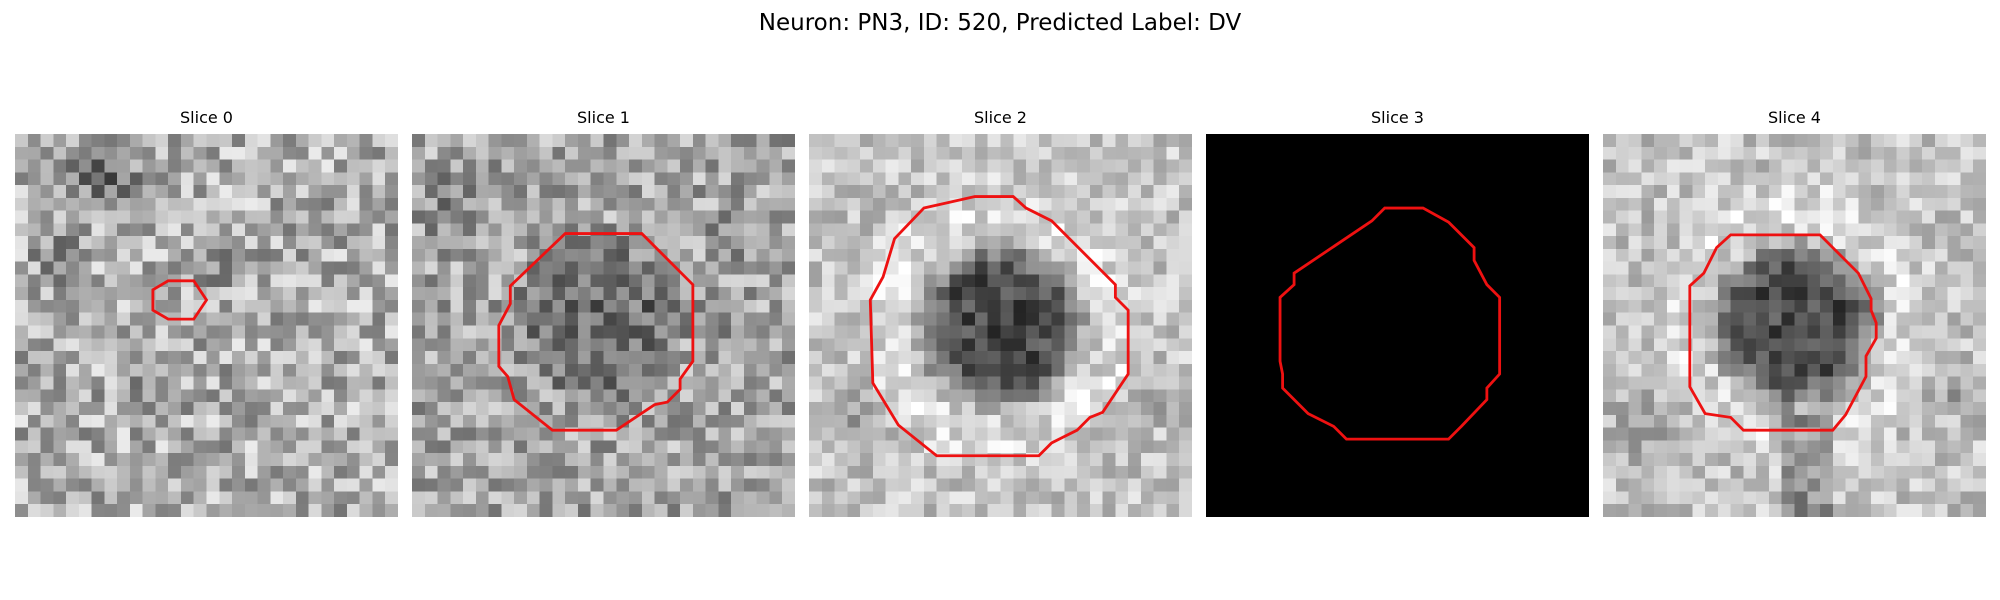 Image resolution: width=2000 pixels, height=600 pixels. What do you see at coordinates (603, 117) in the screenshot?
I see `panel-title: Slice 1` at bounding box center [603, 117].